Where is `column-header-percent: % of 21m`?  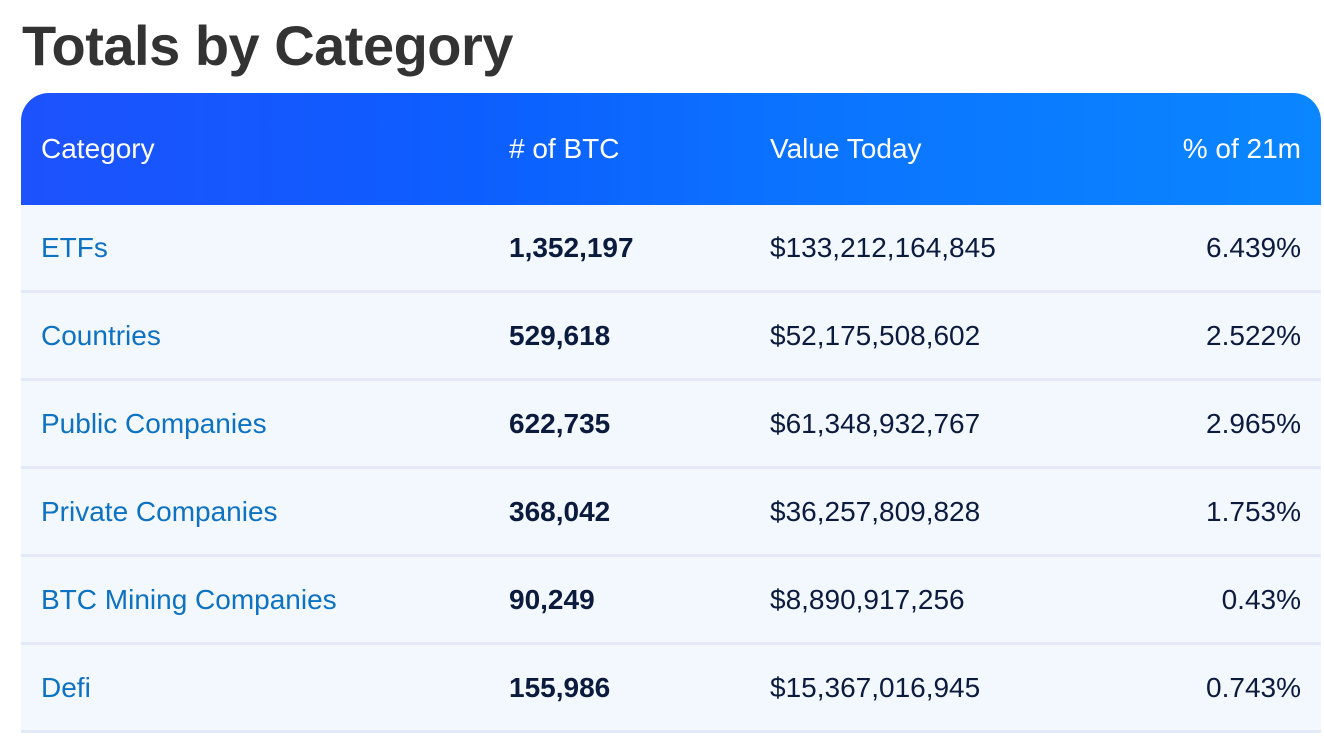 column-header-percent: % of 21m is located at coordinates (1241, 148).